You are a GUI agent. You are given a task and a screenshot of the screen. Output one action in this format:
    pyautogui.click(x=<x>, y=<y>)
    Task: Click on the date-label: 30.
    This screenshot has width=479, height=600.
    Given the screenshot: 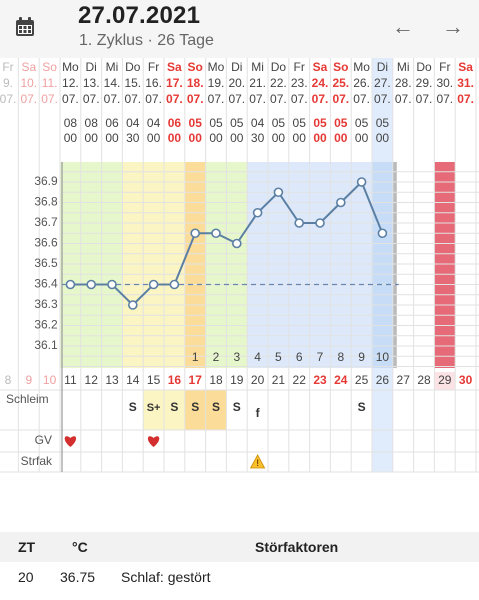 What is the action you would take?
    pyautogui.click(x=444, y=83)
    